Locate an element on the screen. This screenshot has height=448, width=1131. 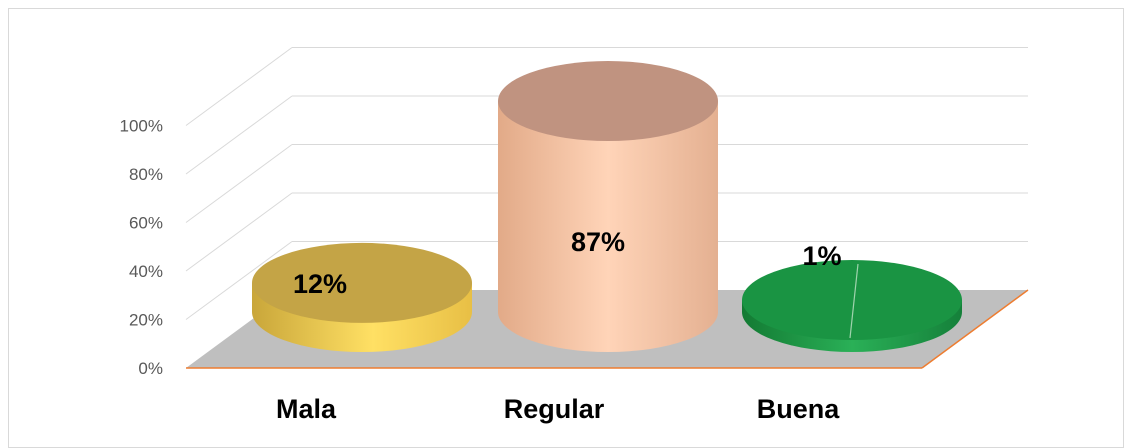
y-axis-ticks: 0% 20% 40% 60% 80% 100% is located at coordinates (141, 248).